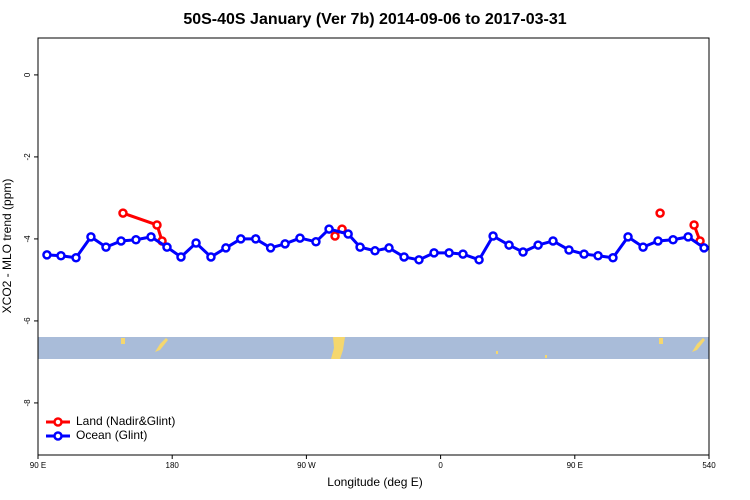  I want to click on legend-label: Ocean (Glint), so click(111, 435).